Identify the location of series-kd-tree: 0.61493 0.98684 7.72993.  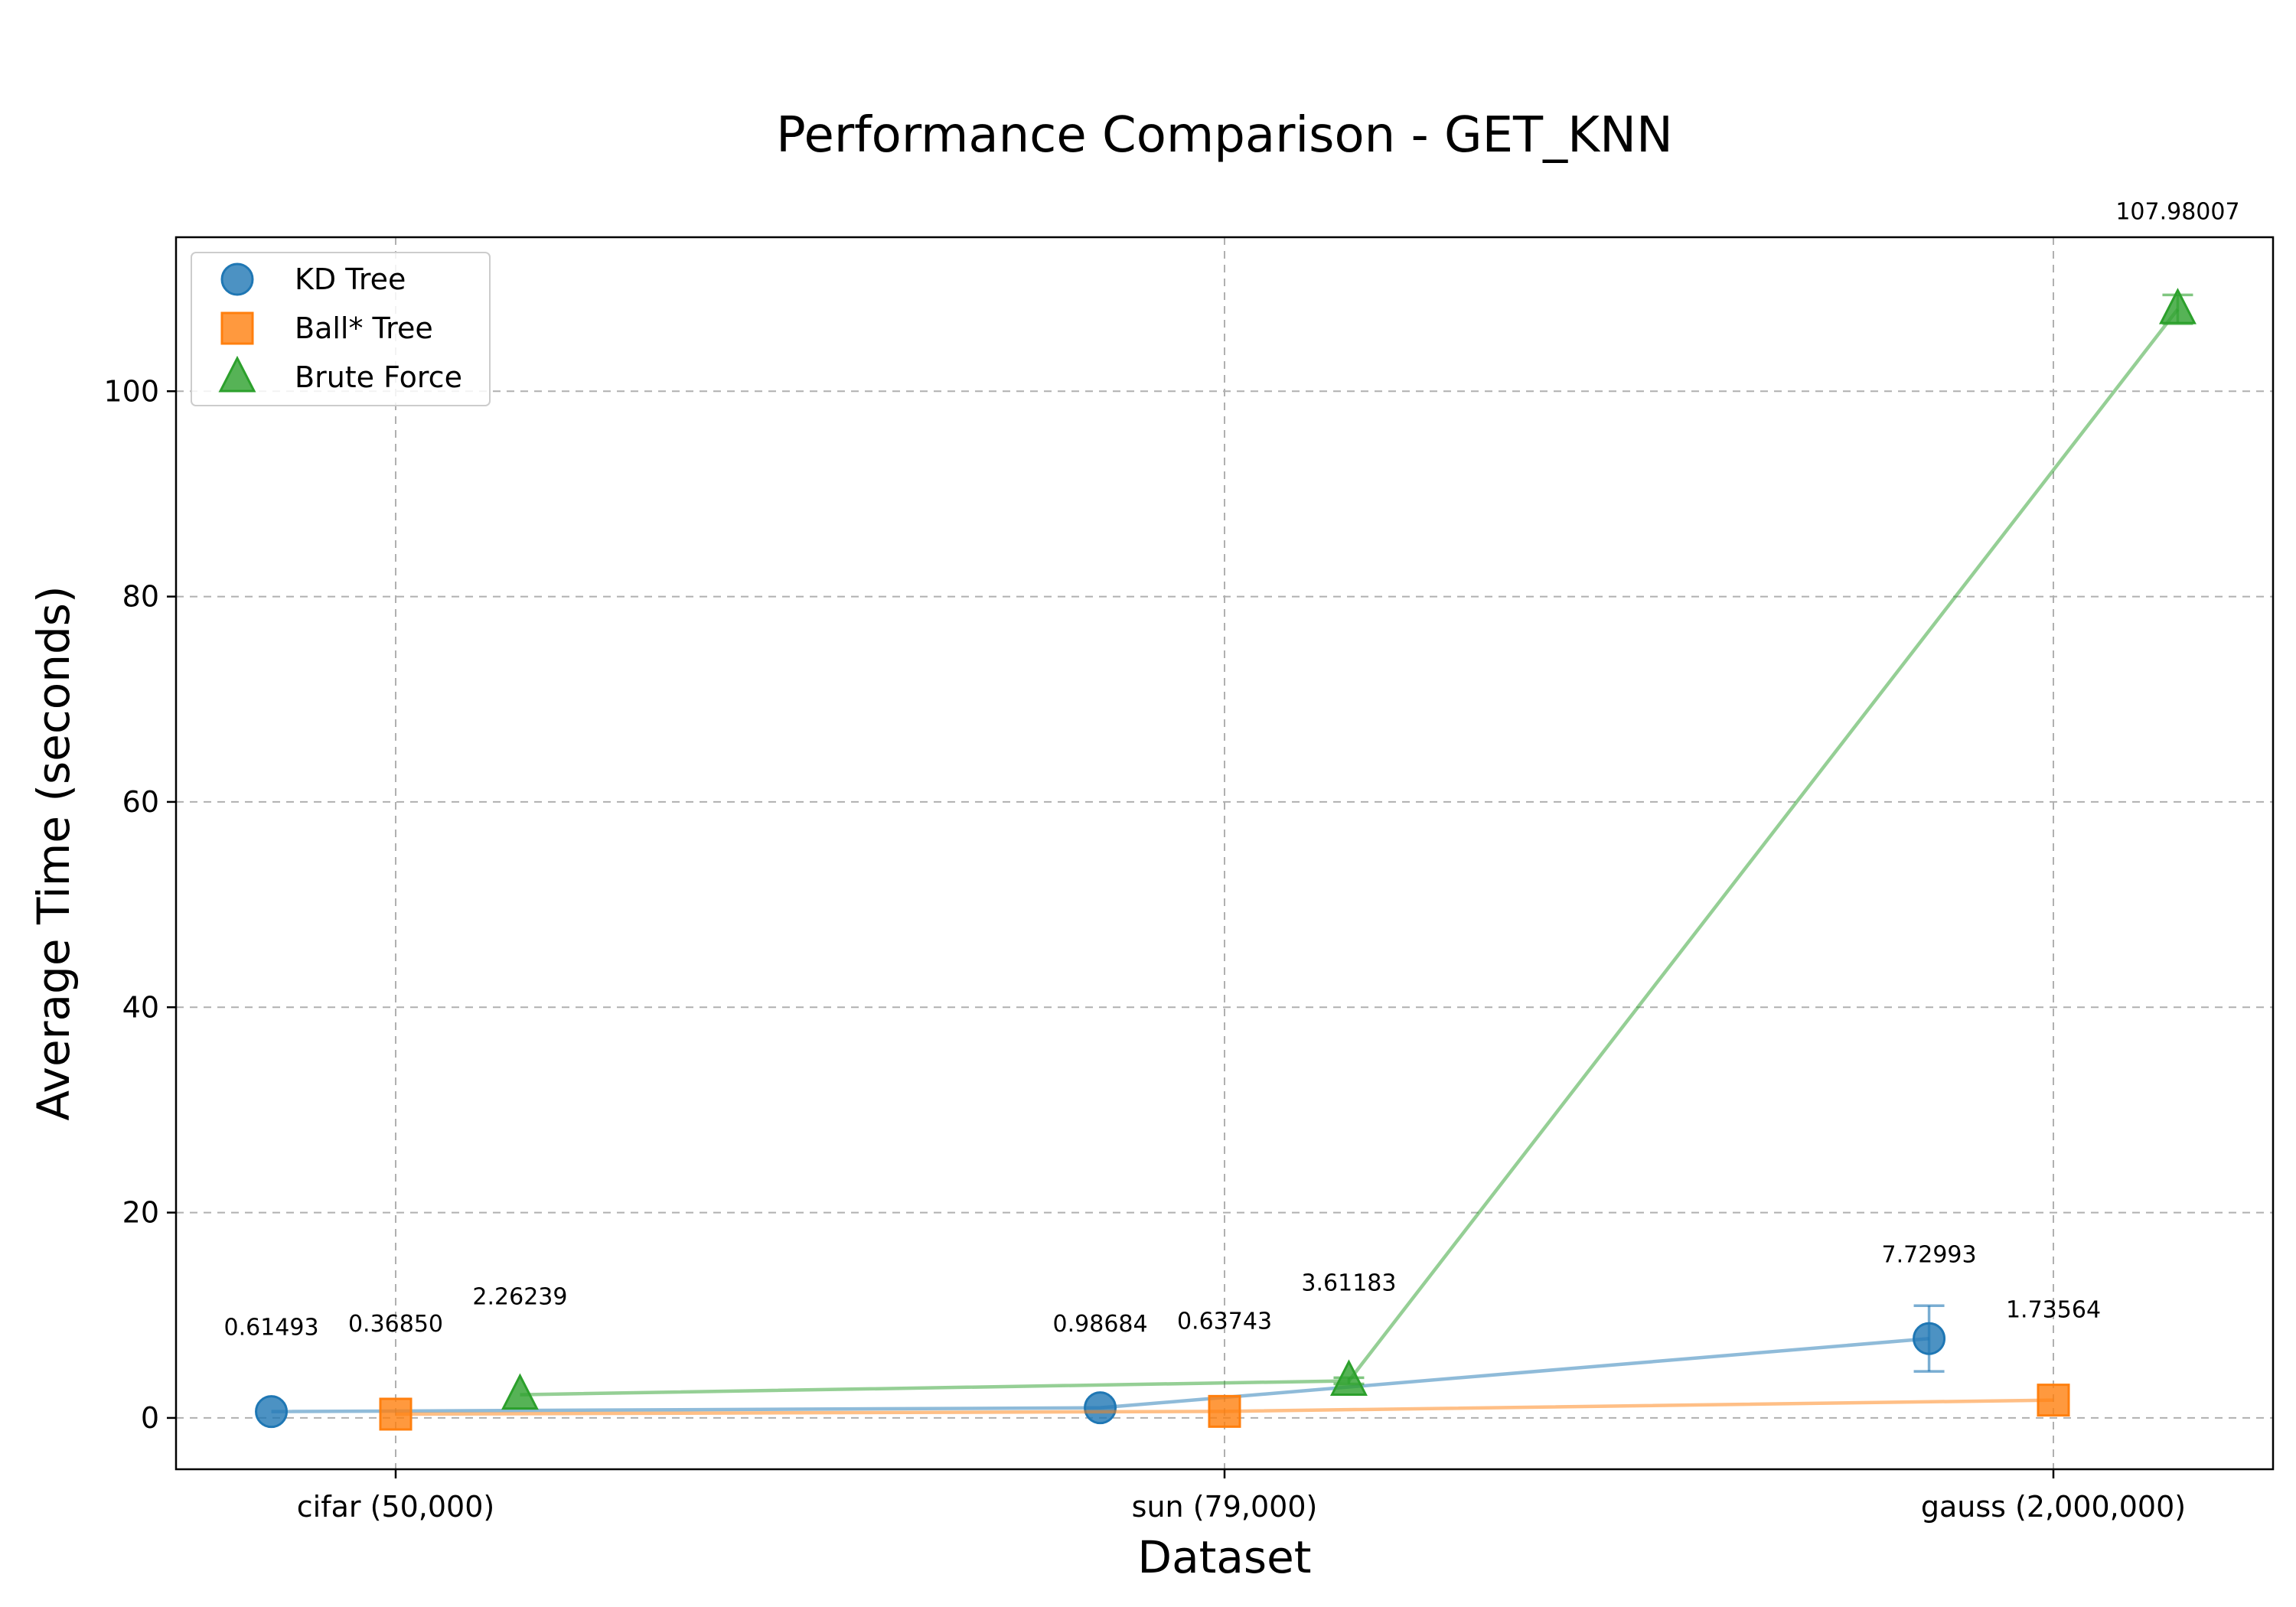
(1100, 1335).